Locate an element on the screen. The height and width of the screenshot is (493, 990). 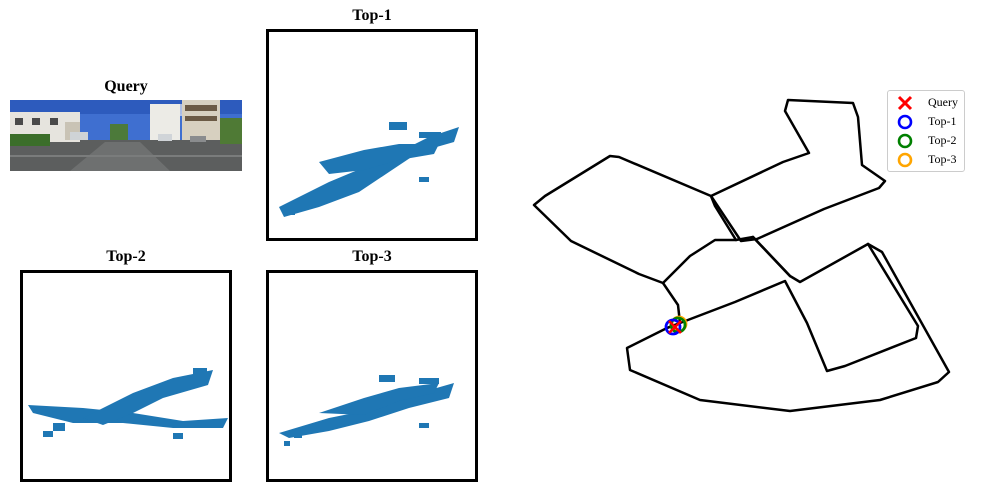
street-scene-icon is located at coordinates (126, 135).